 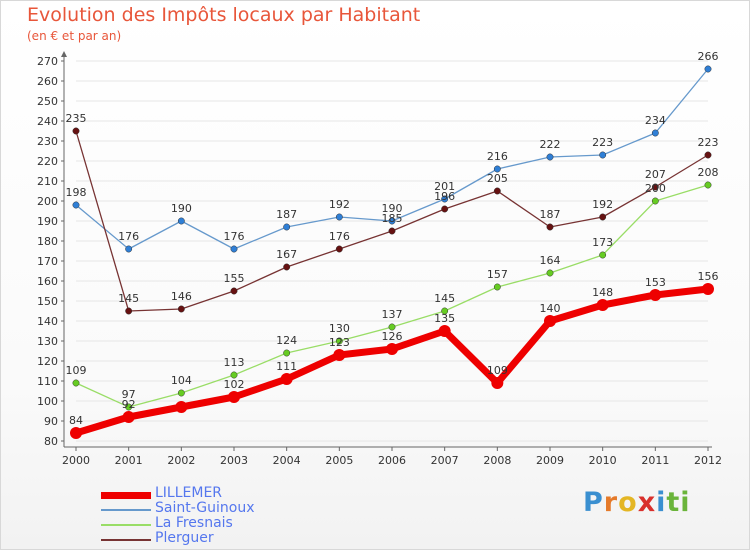 I want to click on legend-label: Plerguer, so click(x=184, y=538).